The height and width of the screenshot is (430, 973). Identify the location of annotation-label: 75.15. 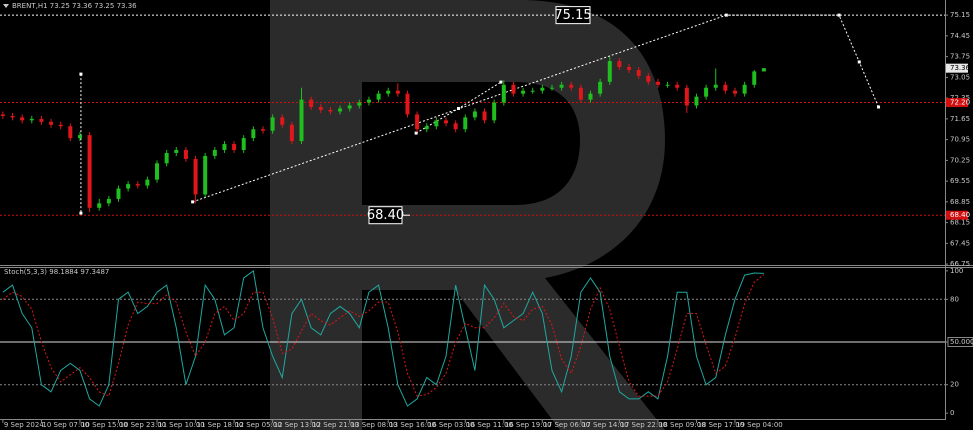
(572, 15).